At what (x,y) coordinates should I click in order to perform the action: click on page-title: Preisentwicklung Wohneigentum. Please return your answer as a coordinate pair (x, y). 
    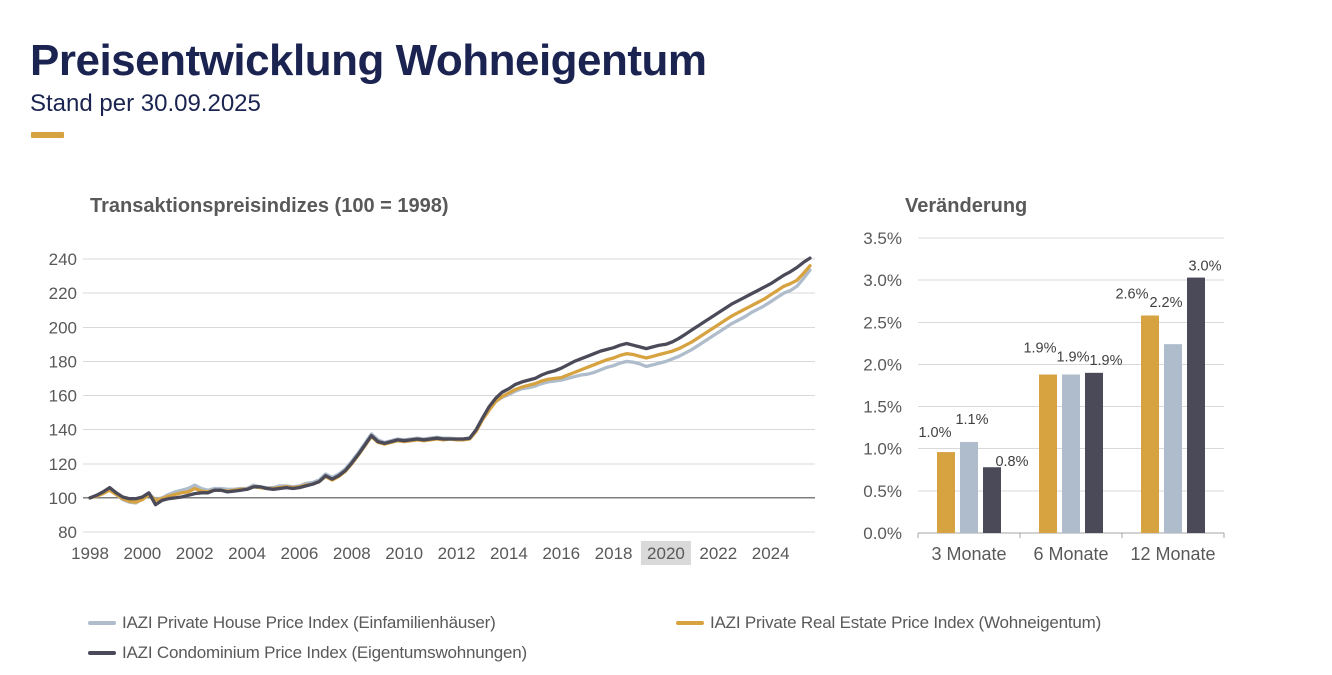
    Looking at the image, I should click on (368, 60).